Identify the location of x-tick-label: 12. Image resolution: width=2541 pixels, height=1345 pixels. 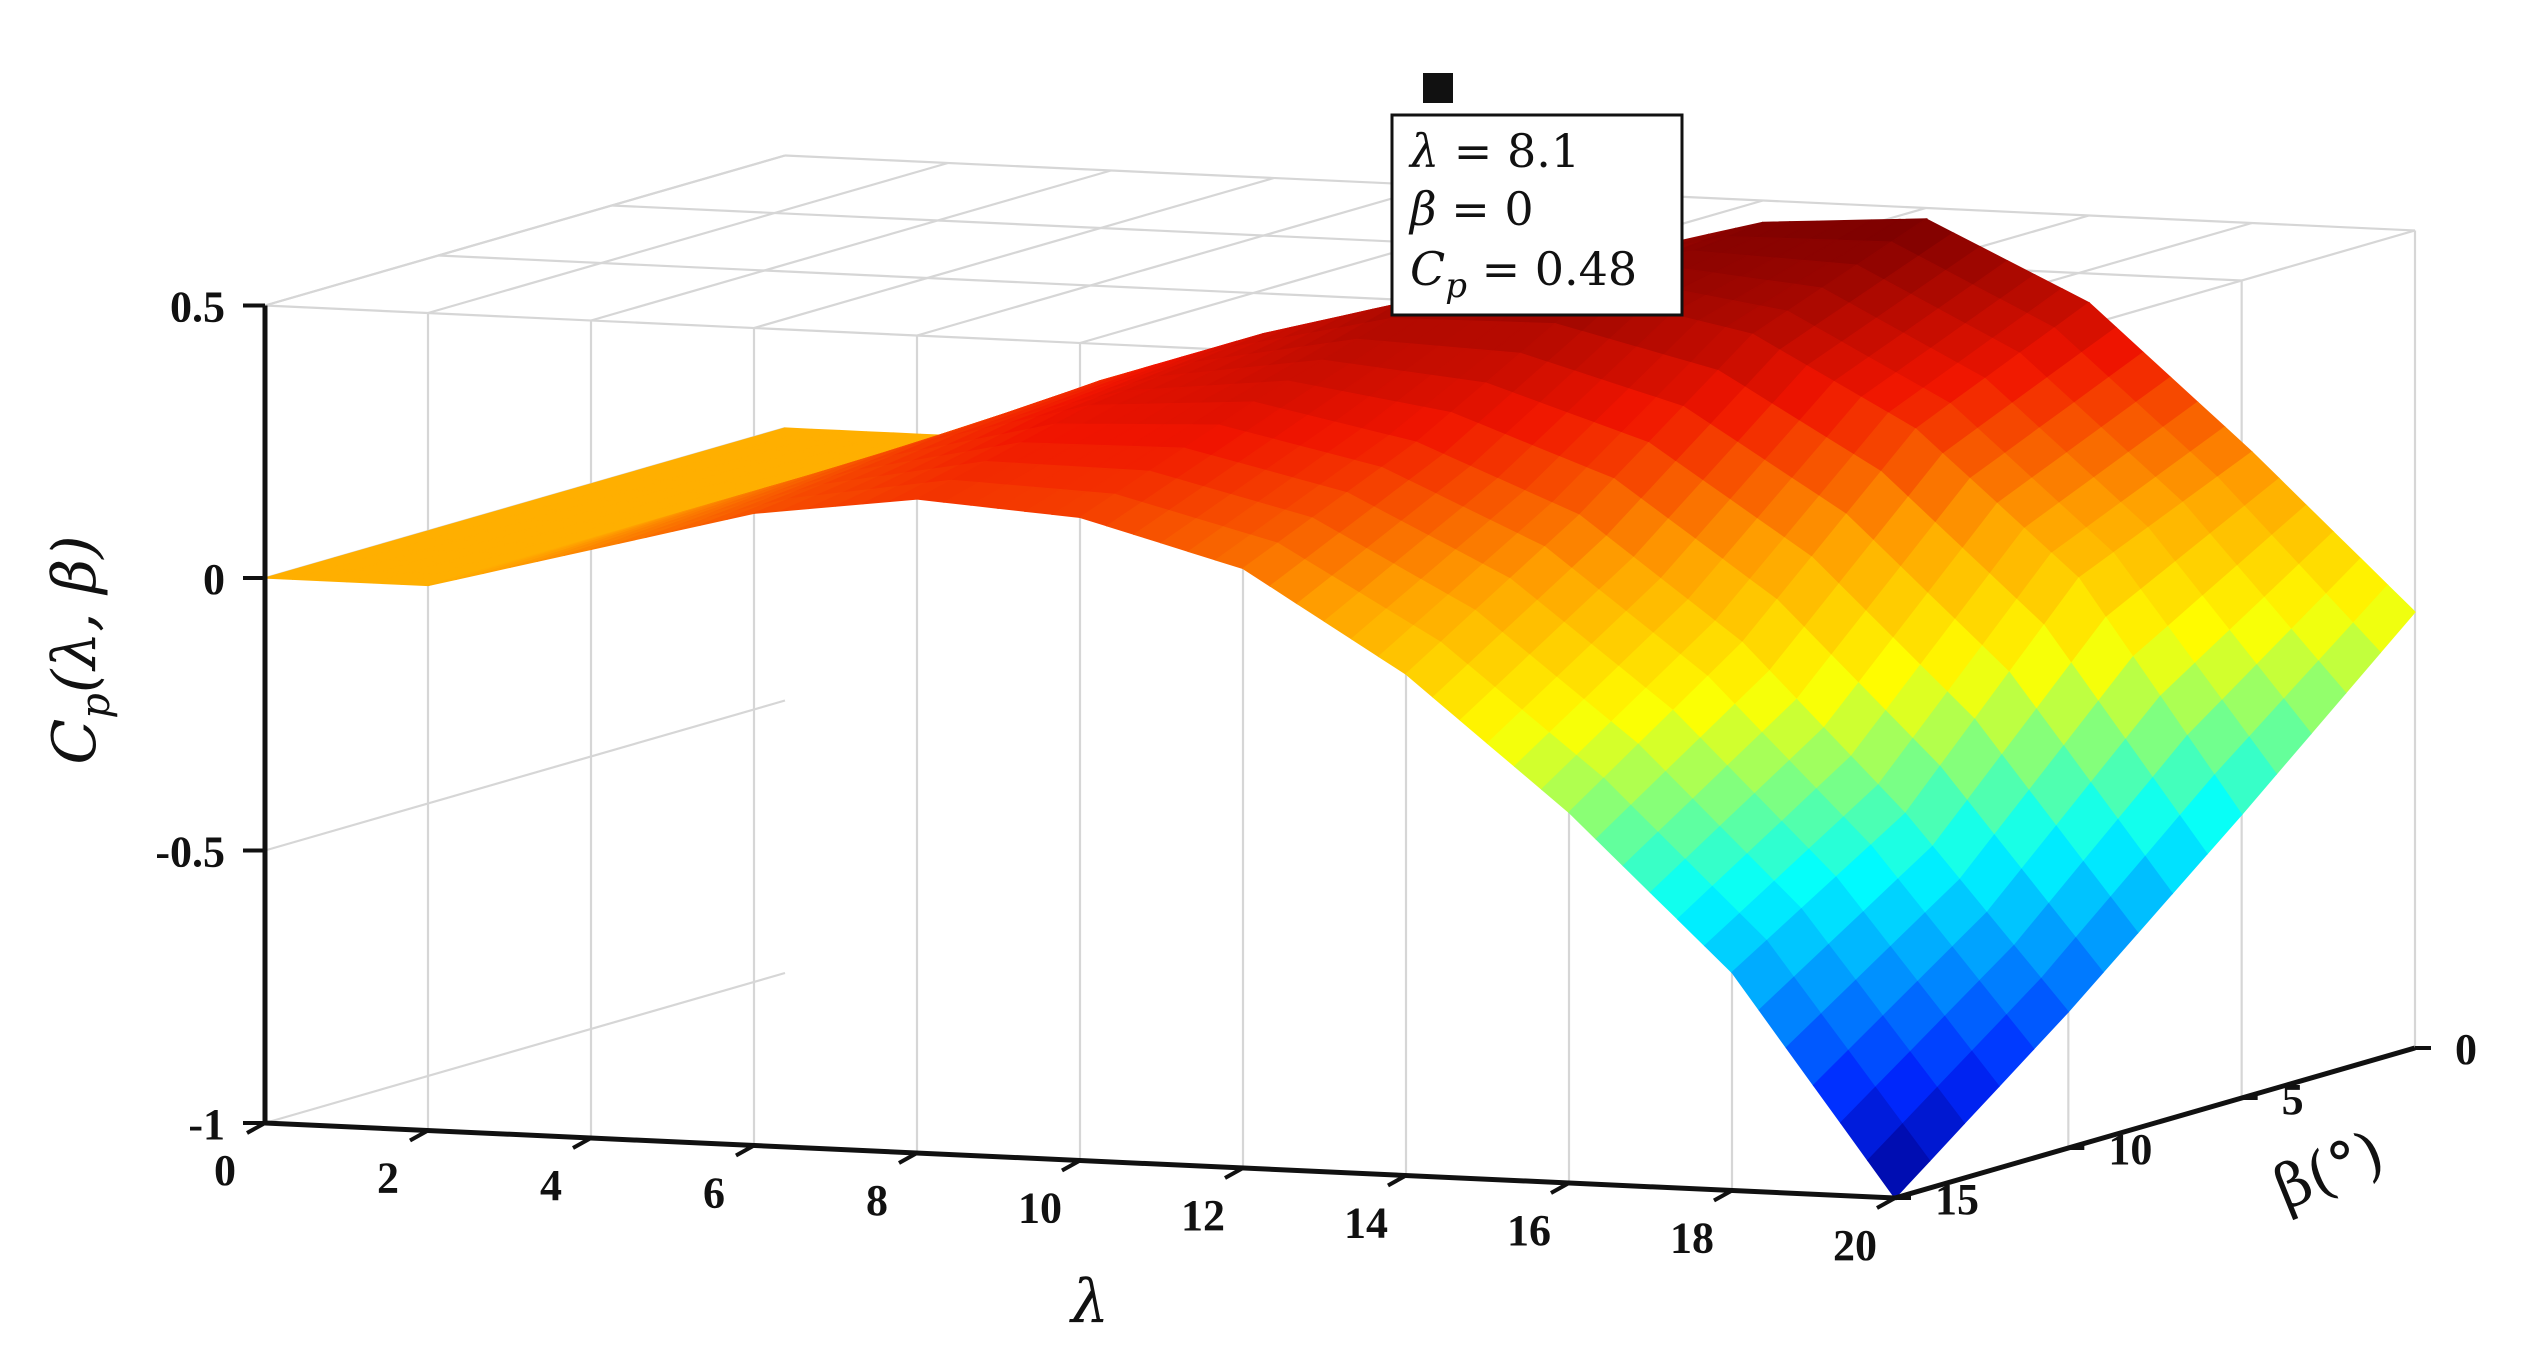
(1203, 1215).